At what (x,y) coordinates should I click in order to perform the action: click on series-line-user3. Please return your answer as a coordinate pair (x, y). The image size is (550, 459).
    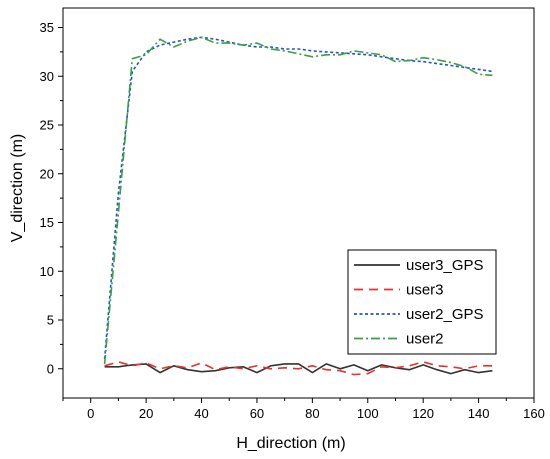
    Looking at the image, I should click on (298, 368).